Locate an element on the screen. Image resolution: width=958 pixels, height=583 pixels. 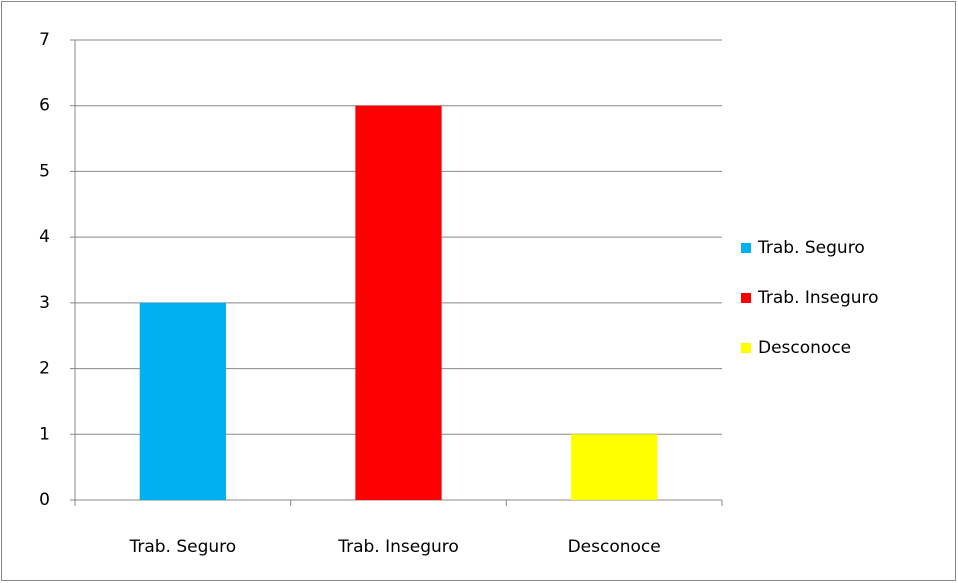
y-tick-label: 6 is located at coordinates (44, 106).